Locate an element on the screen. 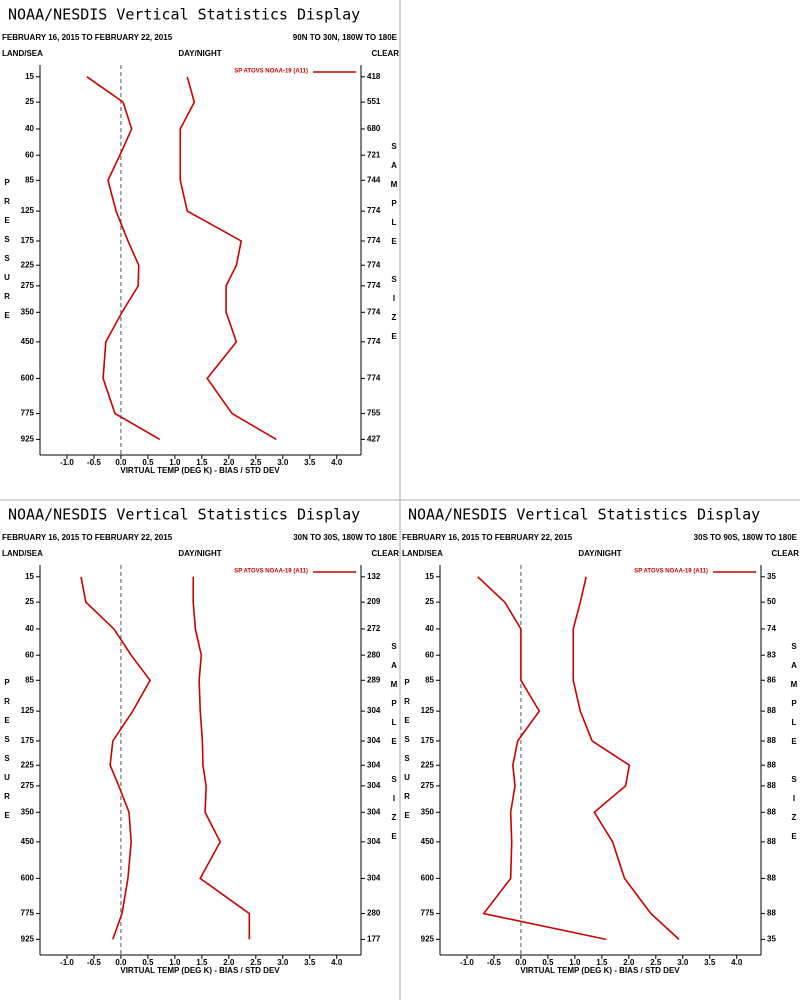 This screenshot has height=1000, width=800. sample-size-label: 280 is located at coordinates (374, 913).